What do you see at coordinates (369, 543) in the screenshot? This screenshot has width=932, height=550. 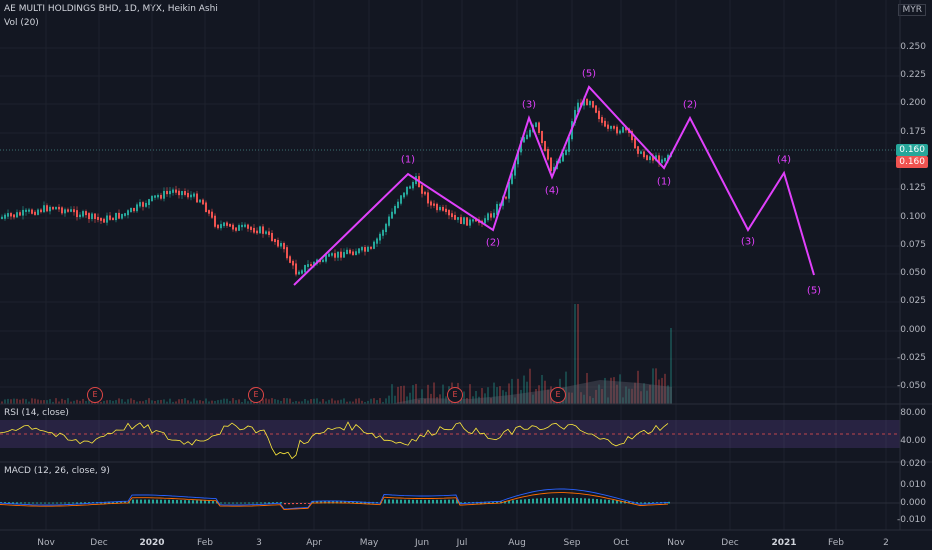 I see `time-label: May` at bounding box center [369, 543].